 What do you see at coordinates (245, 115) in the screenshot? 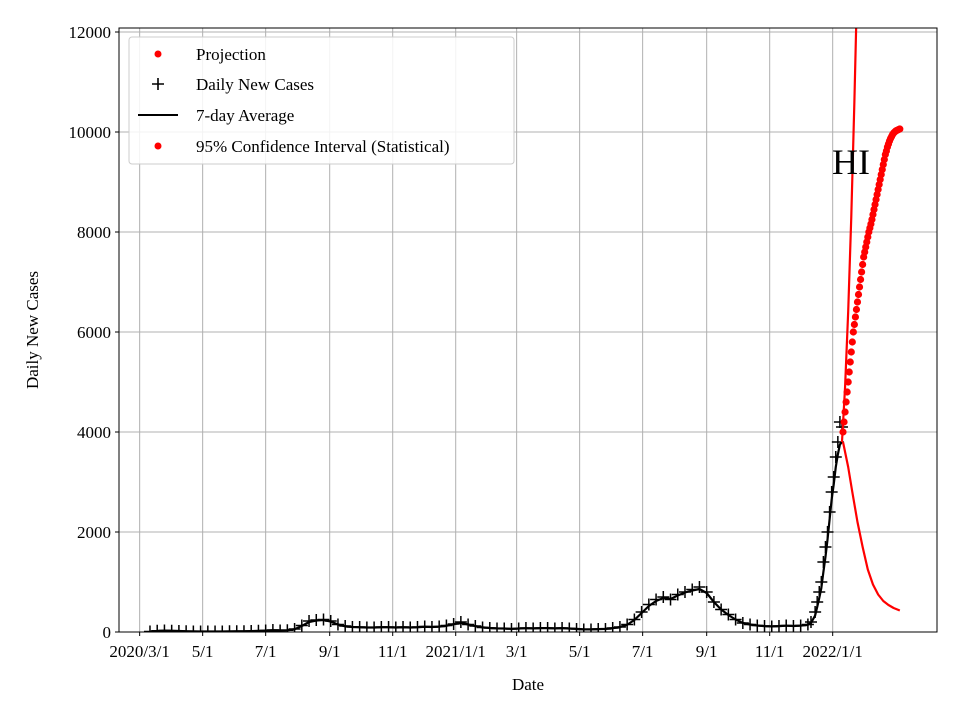
I see `legend-avg-label: 7-day Average` at bounding box center [245, 115].